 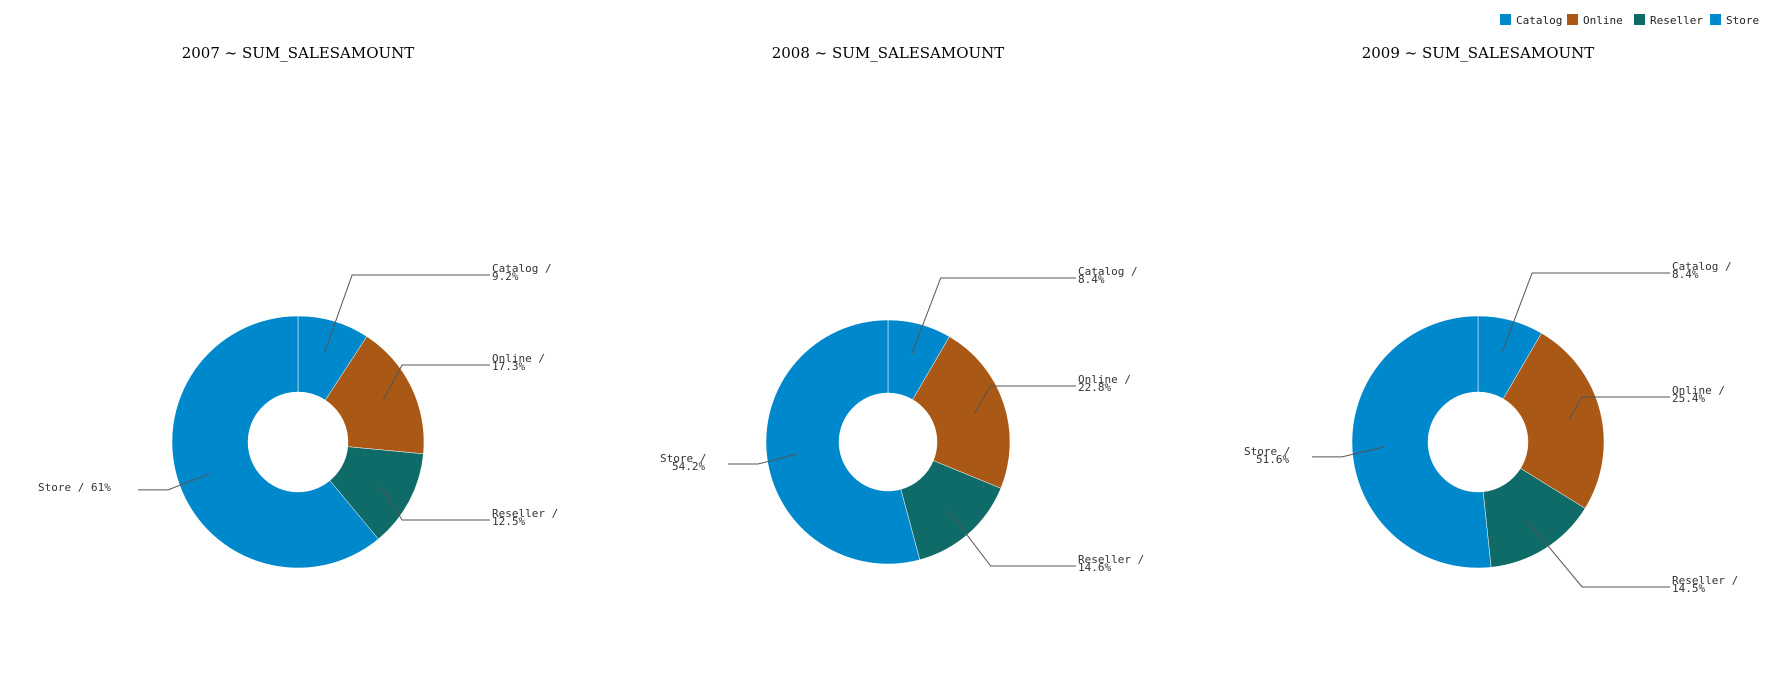 I want to click on slice-label-store: Store / 61%, so click(x=74, y=487).